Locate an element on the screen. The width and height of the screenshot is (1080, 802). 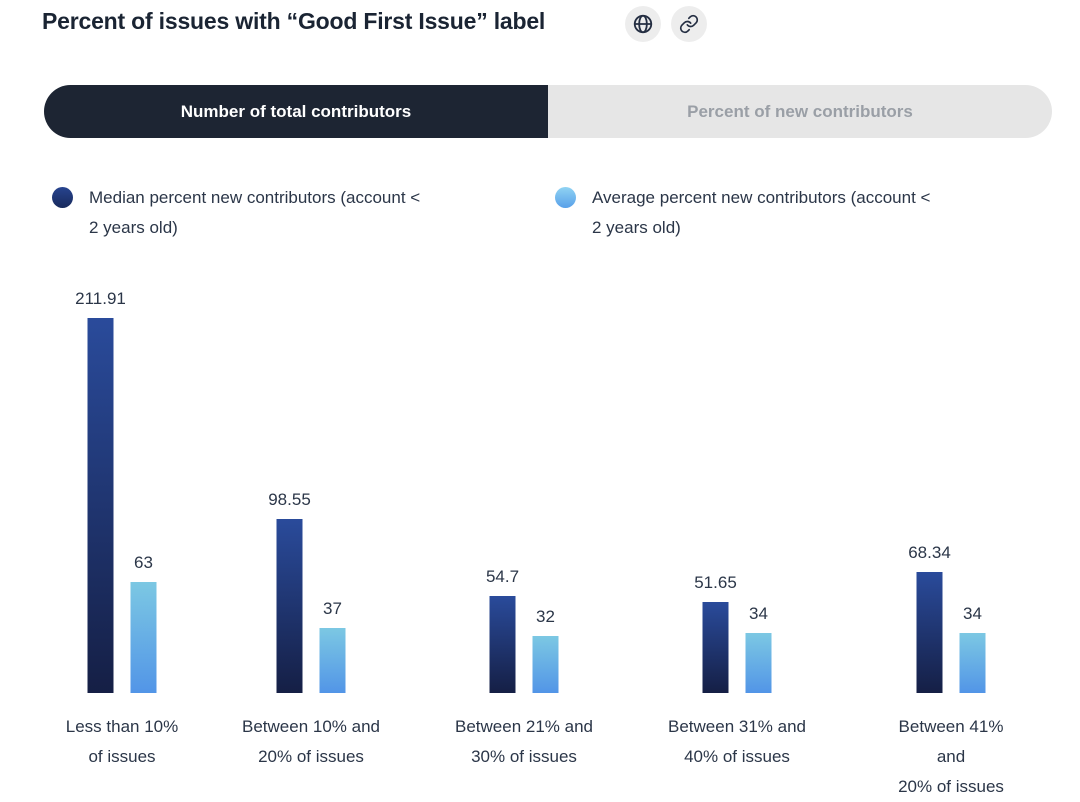
median-bar-slot: 98.55 is located at coordinates (289, 591).